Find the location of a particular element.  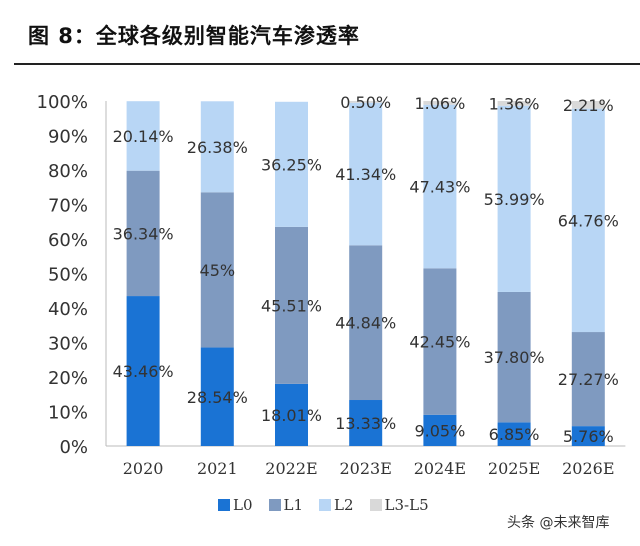

watermark: 头条 @未来智库 is located at coordinates (558, 523).